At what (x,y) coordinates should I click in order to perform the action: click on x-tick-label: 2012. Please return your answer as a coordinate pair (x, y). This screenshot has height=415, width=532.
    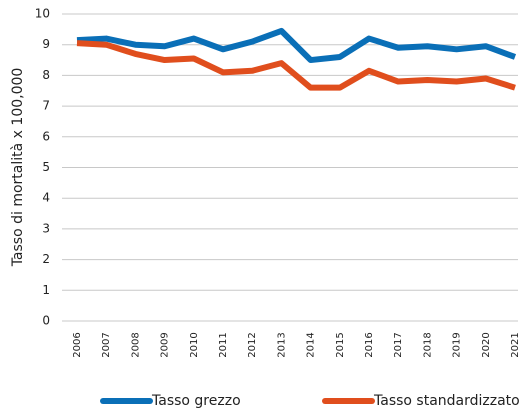
    Looking at the image, I should click on (252, 344).